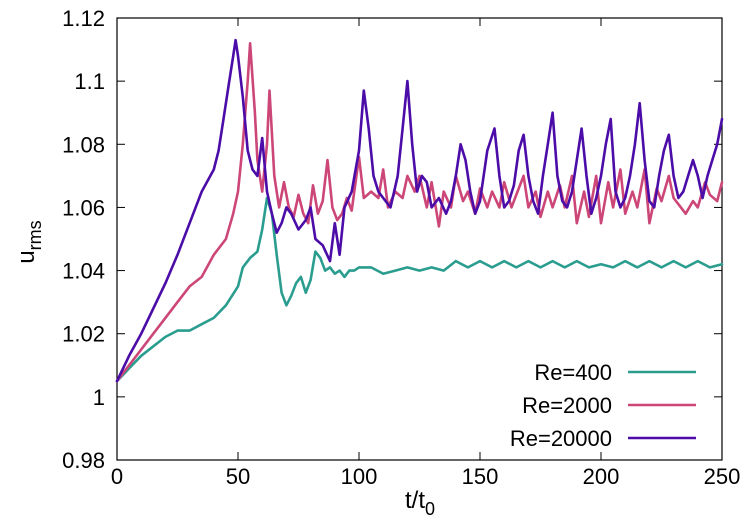 This screenshot has height=523, width=747. Describe the element at coordinates (238, 476) in the screenshot. I see `x-tick-label: 50` at that location.